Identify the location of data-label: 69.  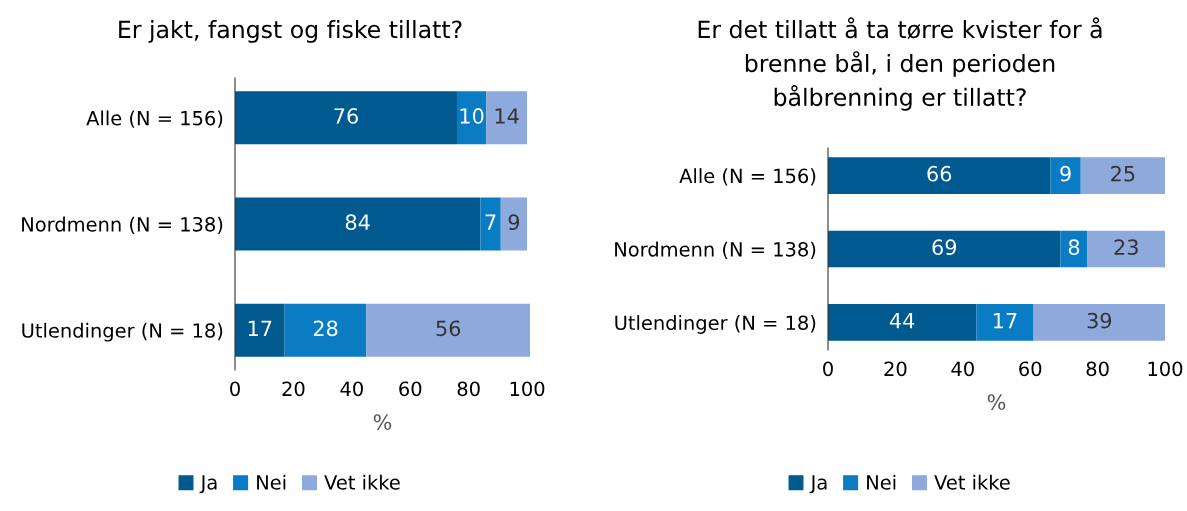
(944, 247).